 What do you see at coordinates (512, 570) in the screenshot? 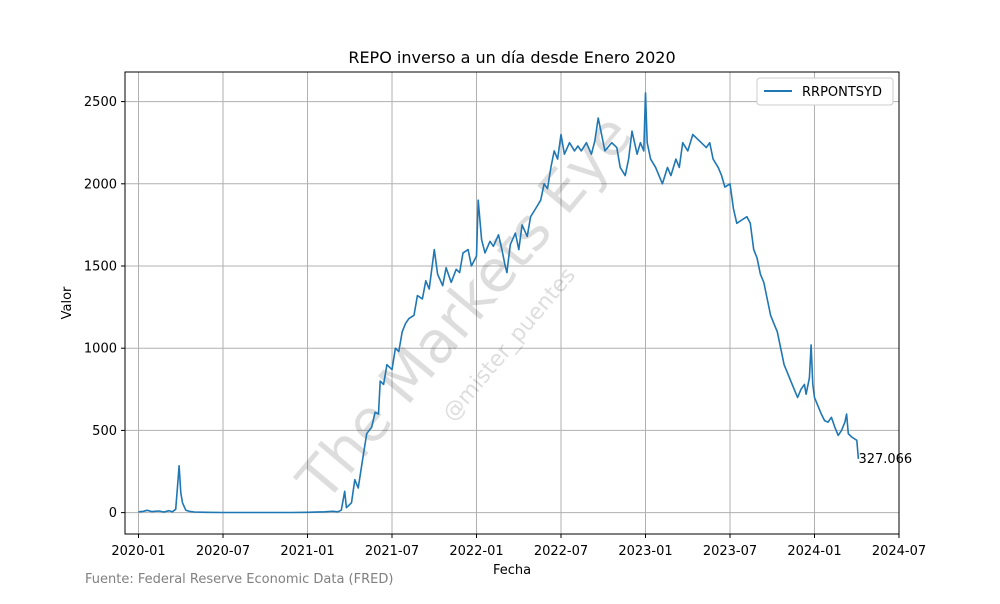
I see `x-axis-label: Fecha` at bounding box center [512, 570].